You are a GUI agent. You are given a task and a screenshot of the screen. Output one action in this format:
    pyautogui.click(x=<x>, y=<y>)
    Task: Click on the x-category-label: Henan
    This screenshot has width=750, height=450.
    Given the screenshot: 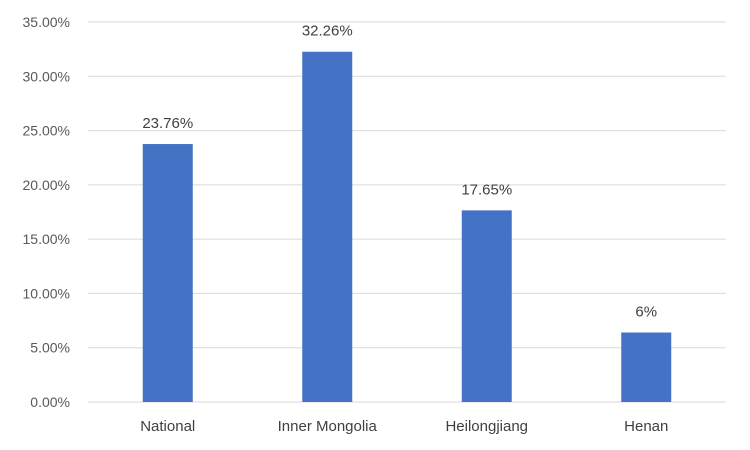 What is the action you would take?
    pyautogui.click(x=646, y=426)
    